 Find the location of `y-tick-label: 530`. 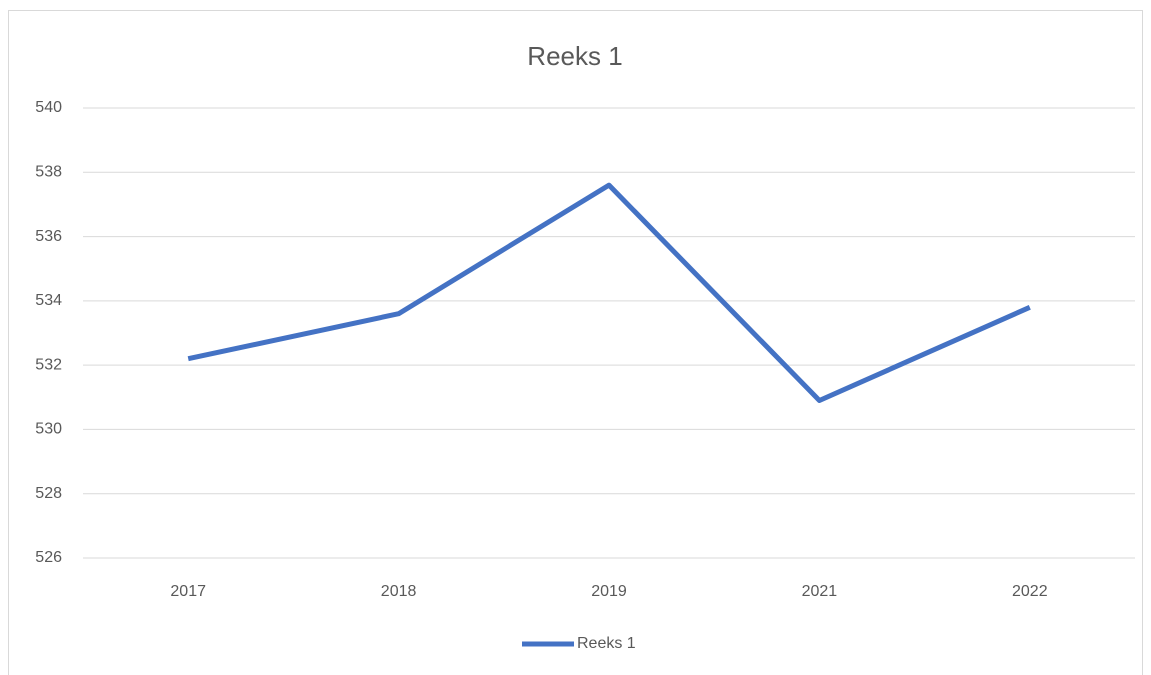

y-tick-label: 530 is located at coordinates (48, 429).